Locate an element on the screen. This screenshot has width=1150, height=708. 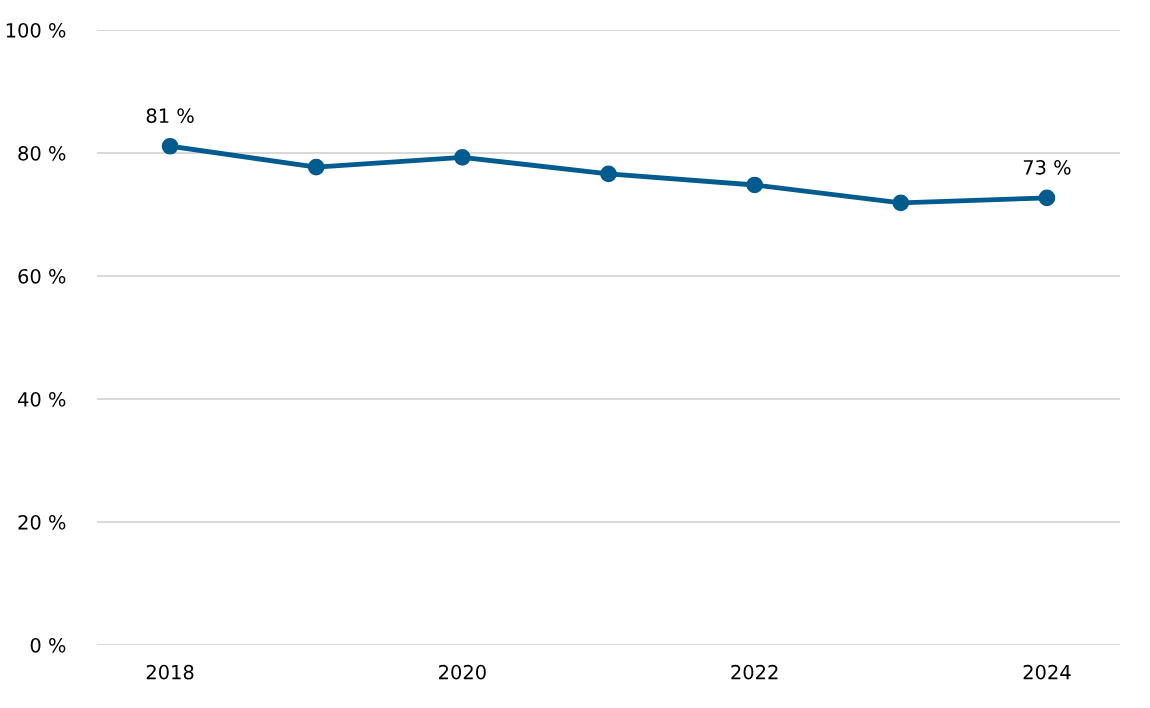
y-tick-label: 100 % is located at coordinates (36, 30).